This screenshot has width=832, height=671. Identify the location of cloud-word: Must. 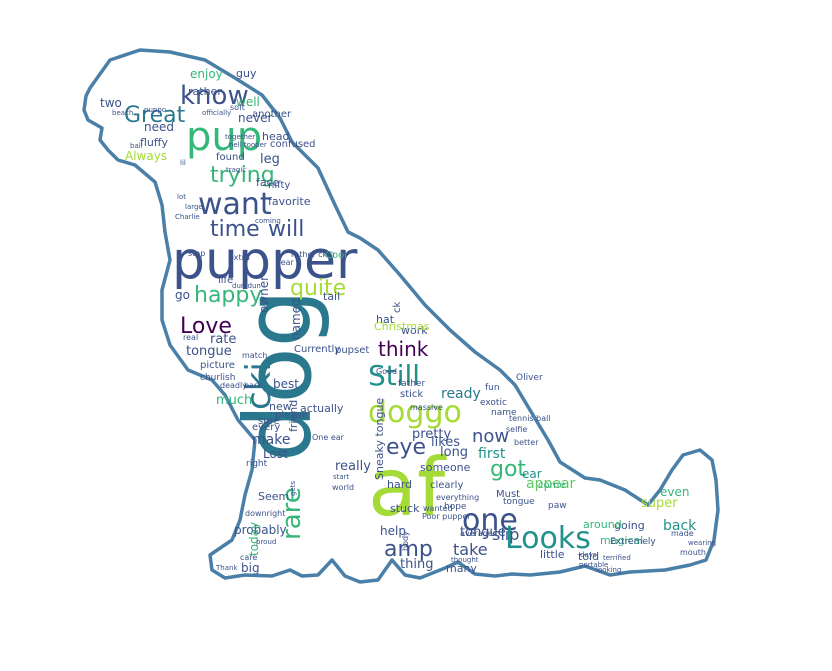
(508, 494).